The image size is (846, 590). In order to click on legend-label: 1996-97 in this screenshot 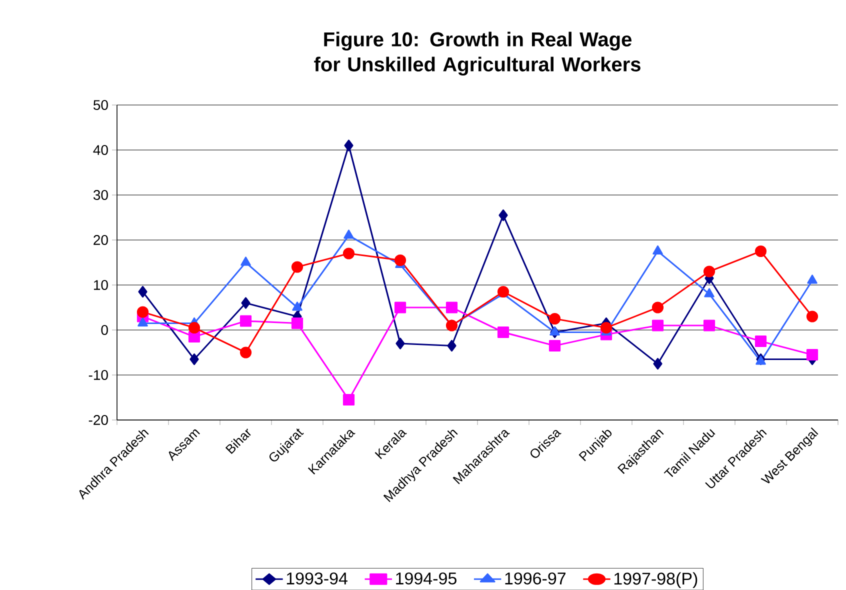, I will do `click(535, 578)`.